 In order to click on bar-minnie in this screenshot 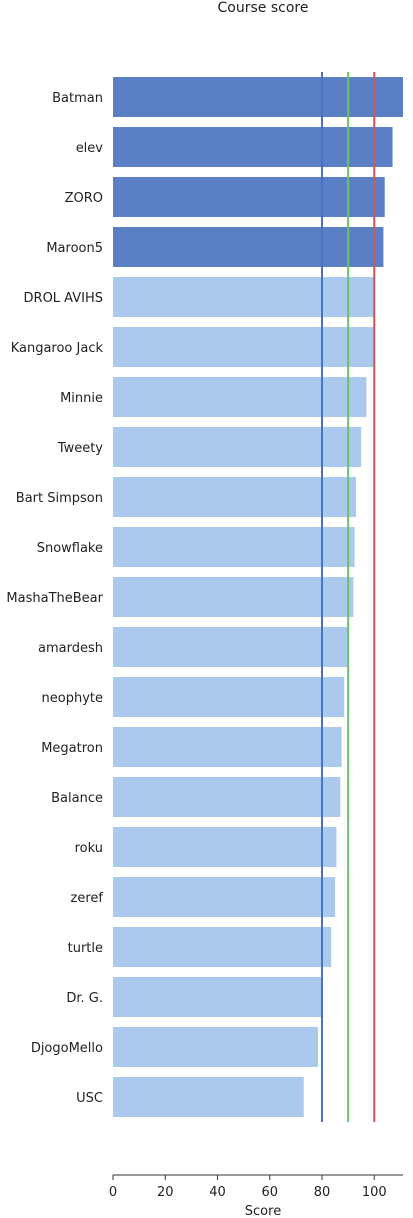, I will do `click(240, 397)`.